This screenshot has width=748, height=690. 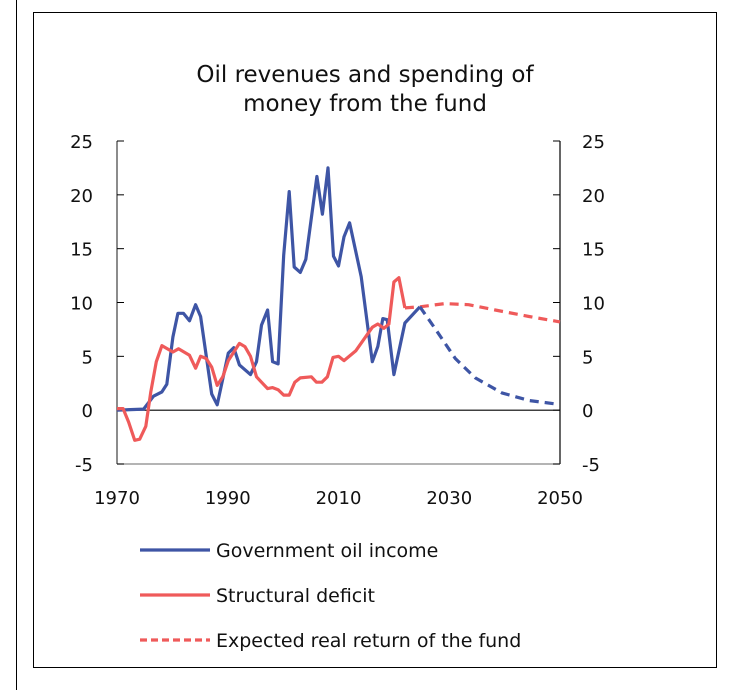 I want to click on y-tick-label-left: 15, so click(x=81, y=250).